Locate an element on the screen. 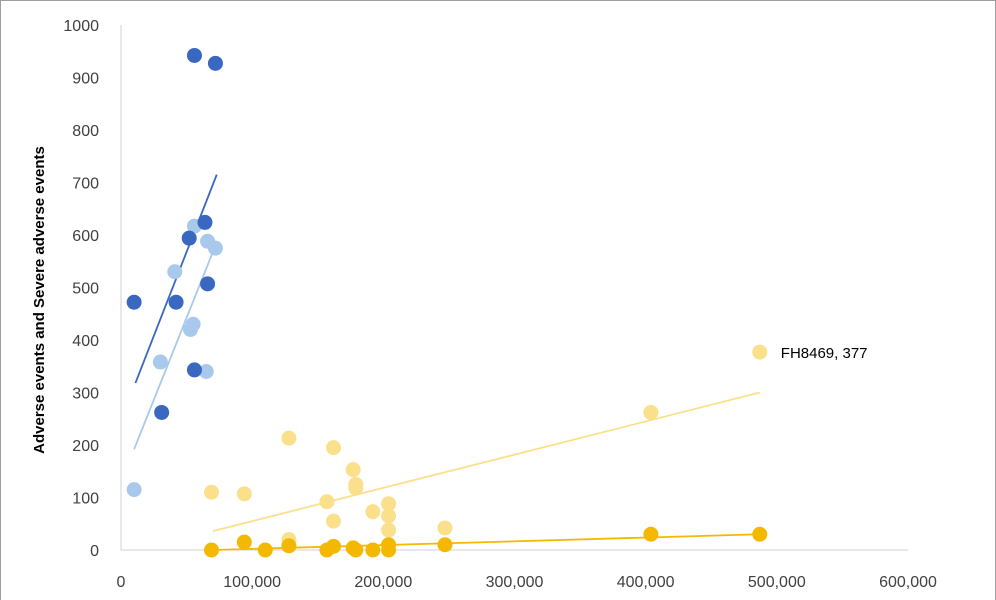 The image size is (996, 600). y-tick-label: 200 is located at coordinates (85, 446).